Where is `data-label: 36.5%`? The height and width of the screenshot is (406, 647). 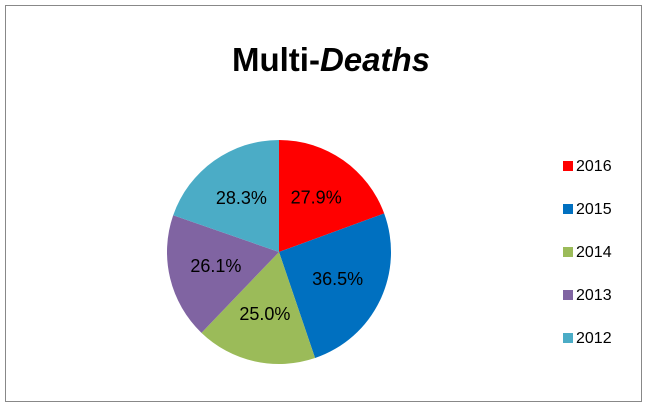
data-label: 36.5% is located at coordinates (337, 279).